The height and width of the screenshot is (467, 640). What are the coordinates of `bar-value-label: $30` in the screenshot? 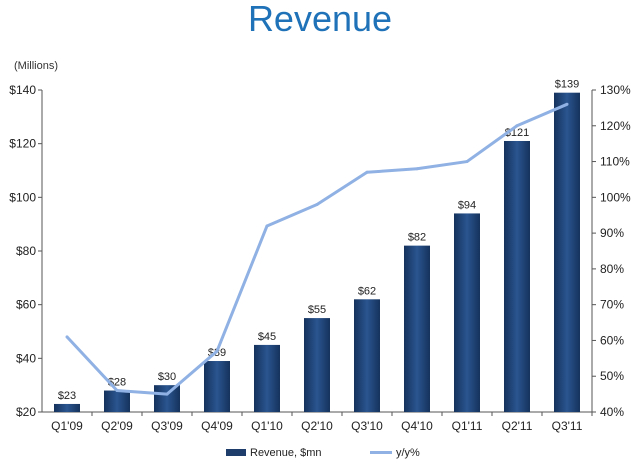 It's located at (167, 377).